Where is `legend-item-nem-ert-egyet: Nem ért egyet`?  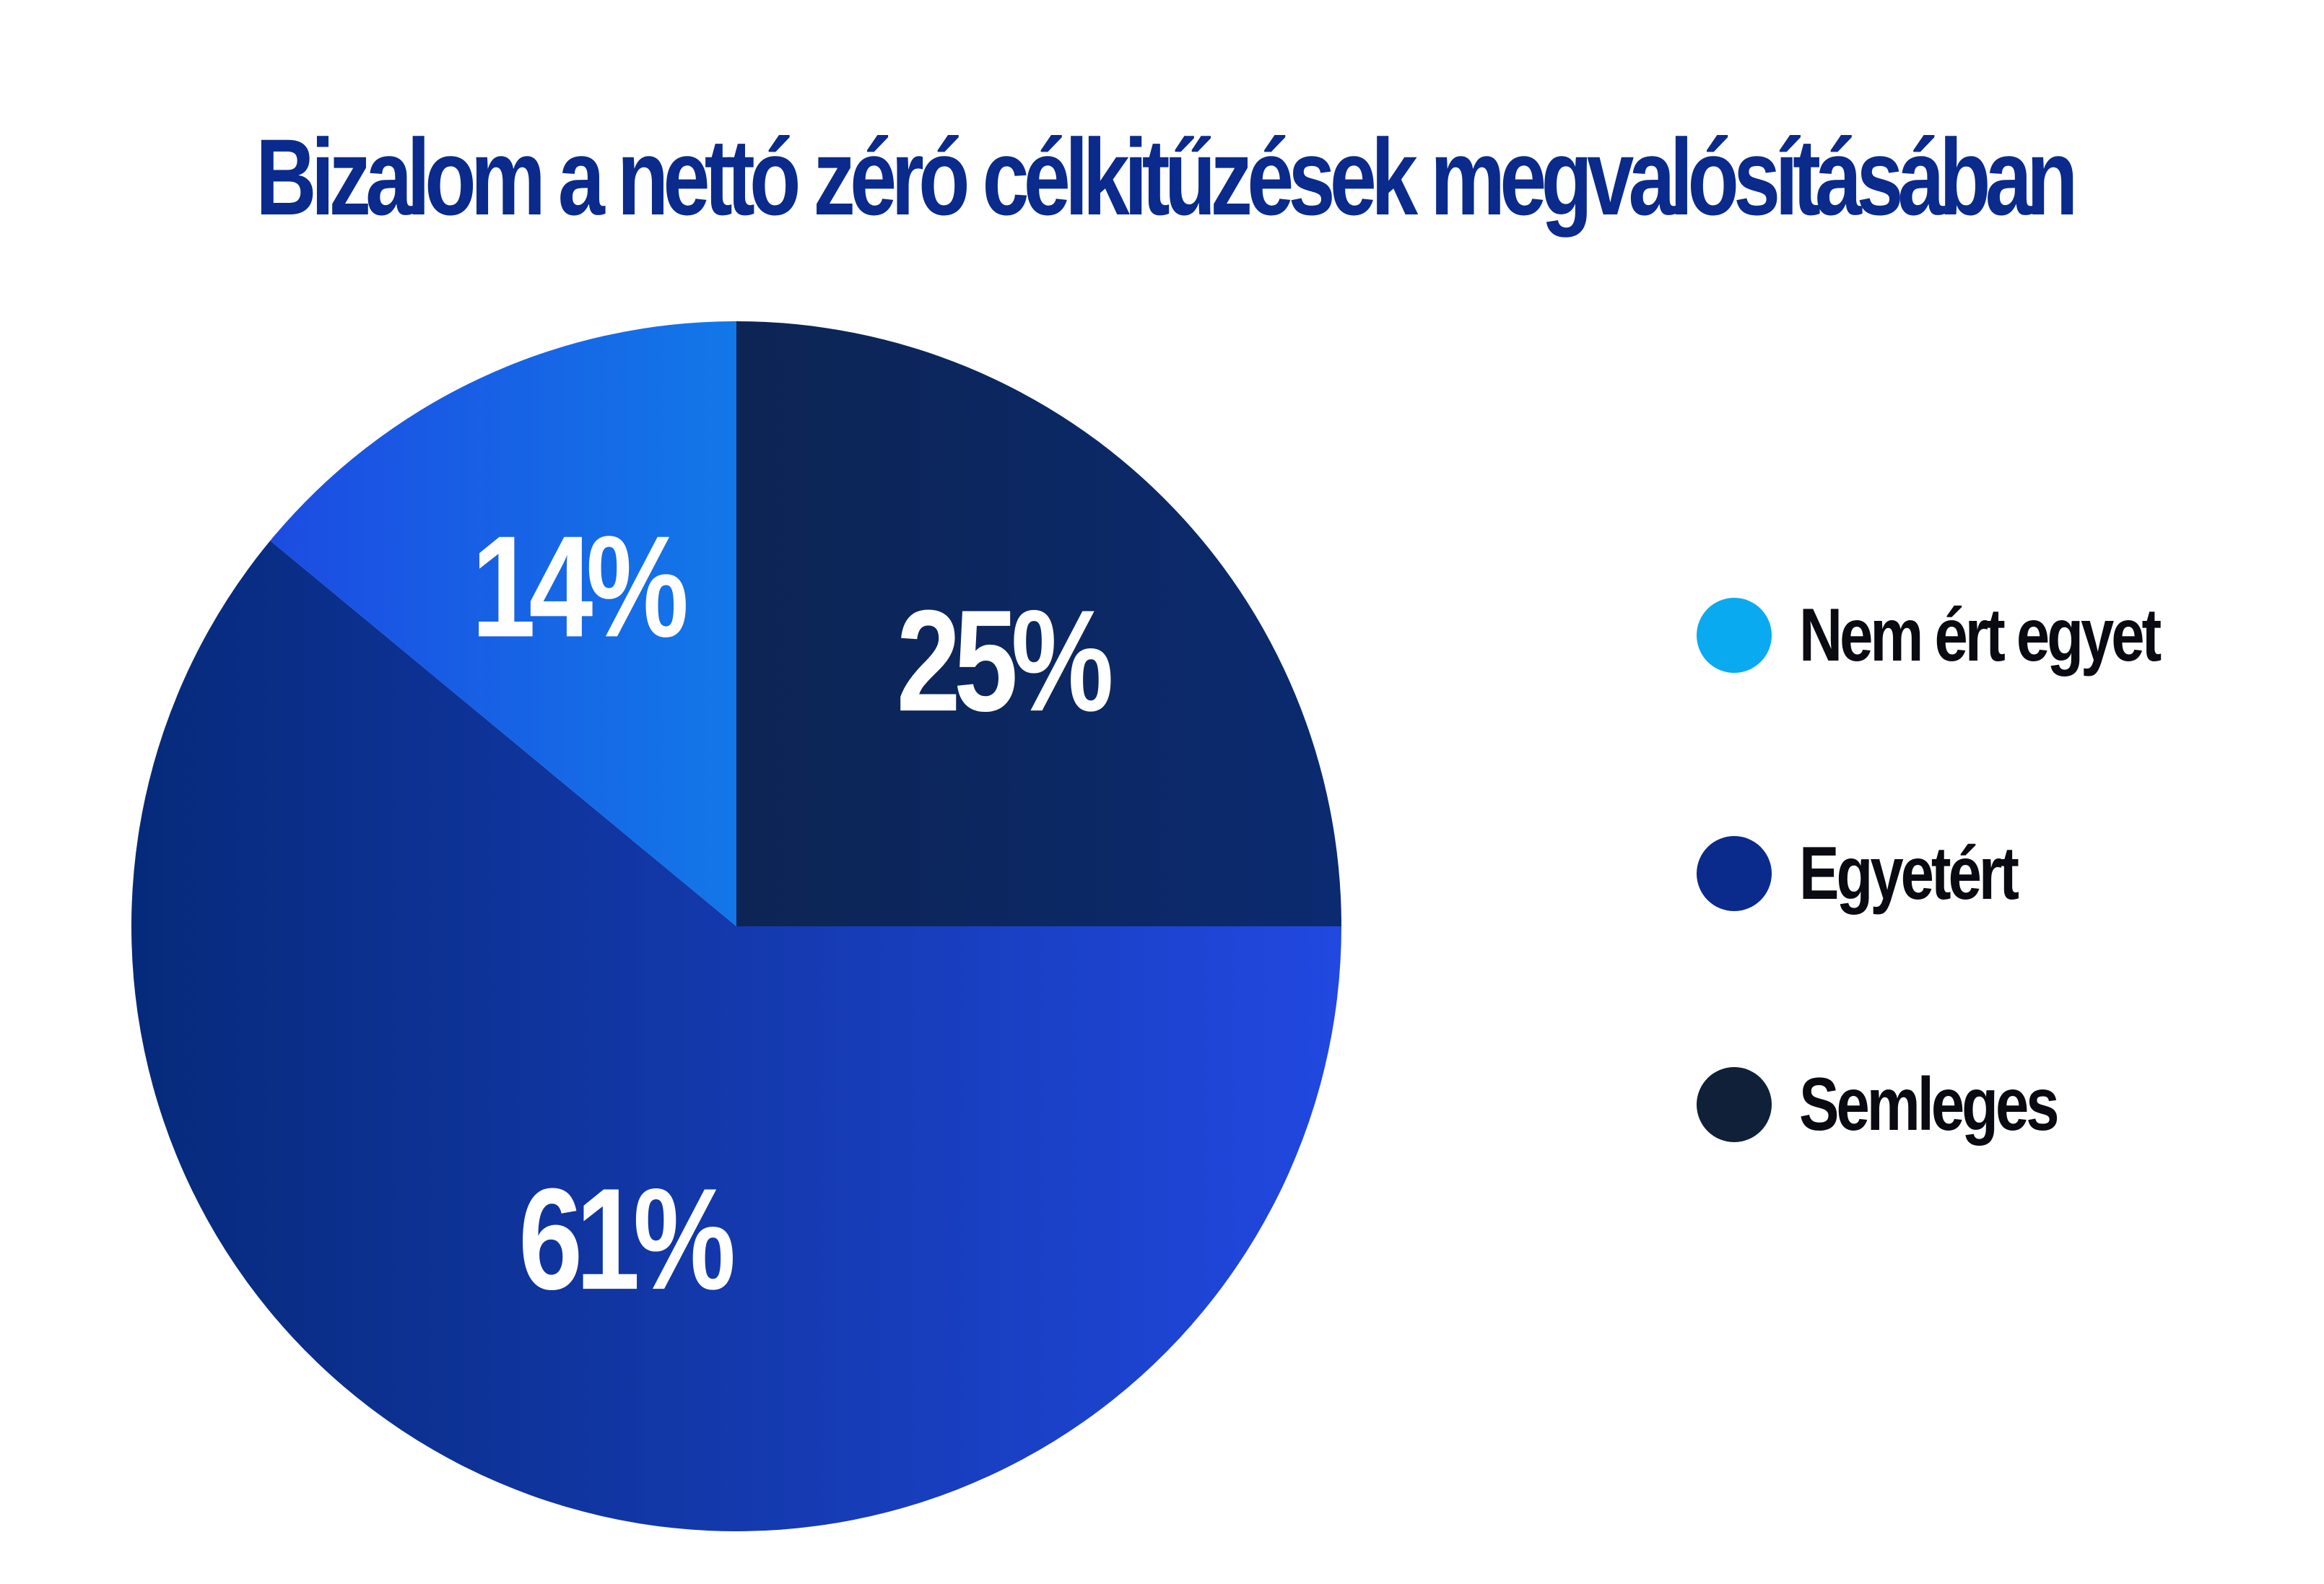
legend-item-nem-ert-egyet: Nem ért egyet is located at coordinates (1973, 635).